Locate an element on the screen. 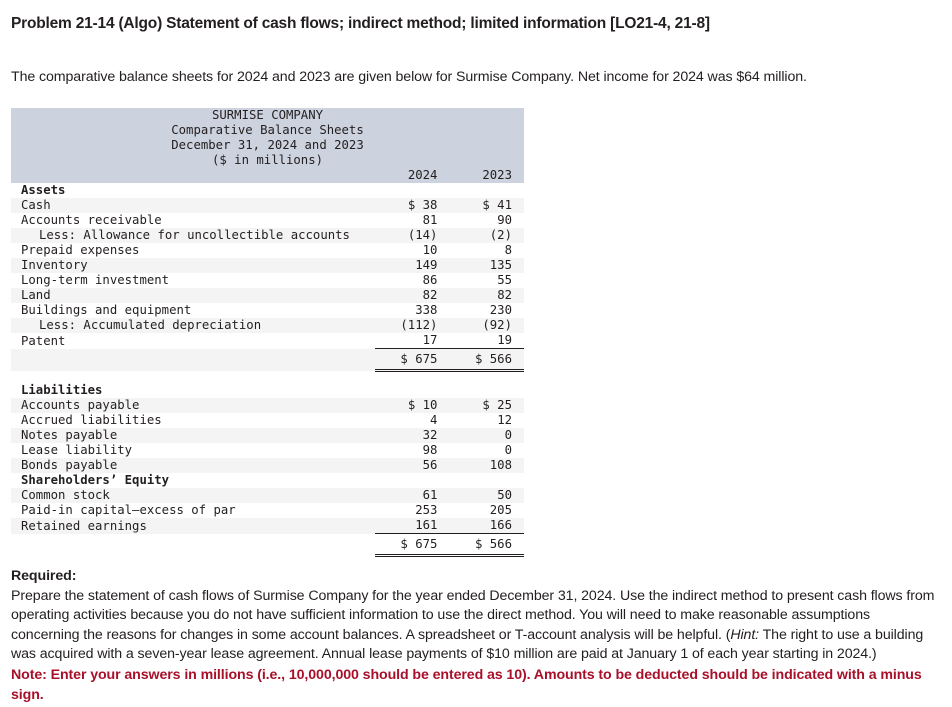 This screenshot has width=952, height=707. table-row: Accrued liabilities 4 12 is located at coordinates (267, 420).